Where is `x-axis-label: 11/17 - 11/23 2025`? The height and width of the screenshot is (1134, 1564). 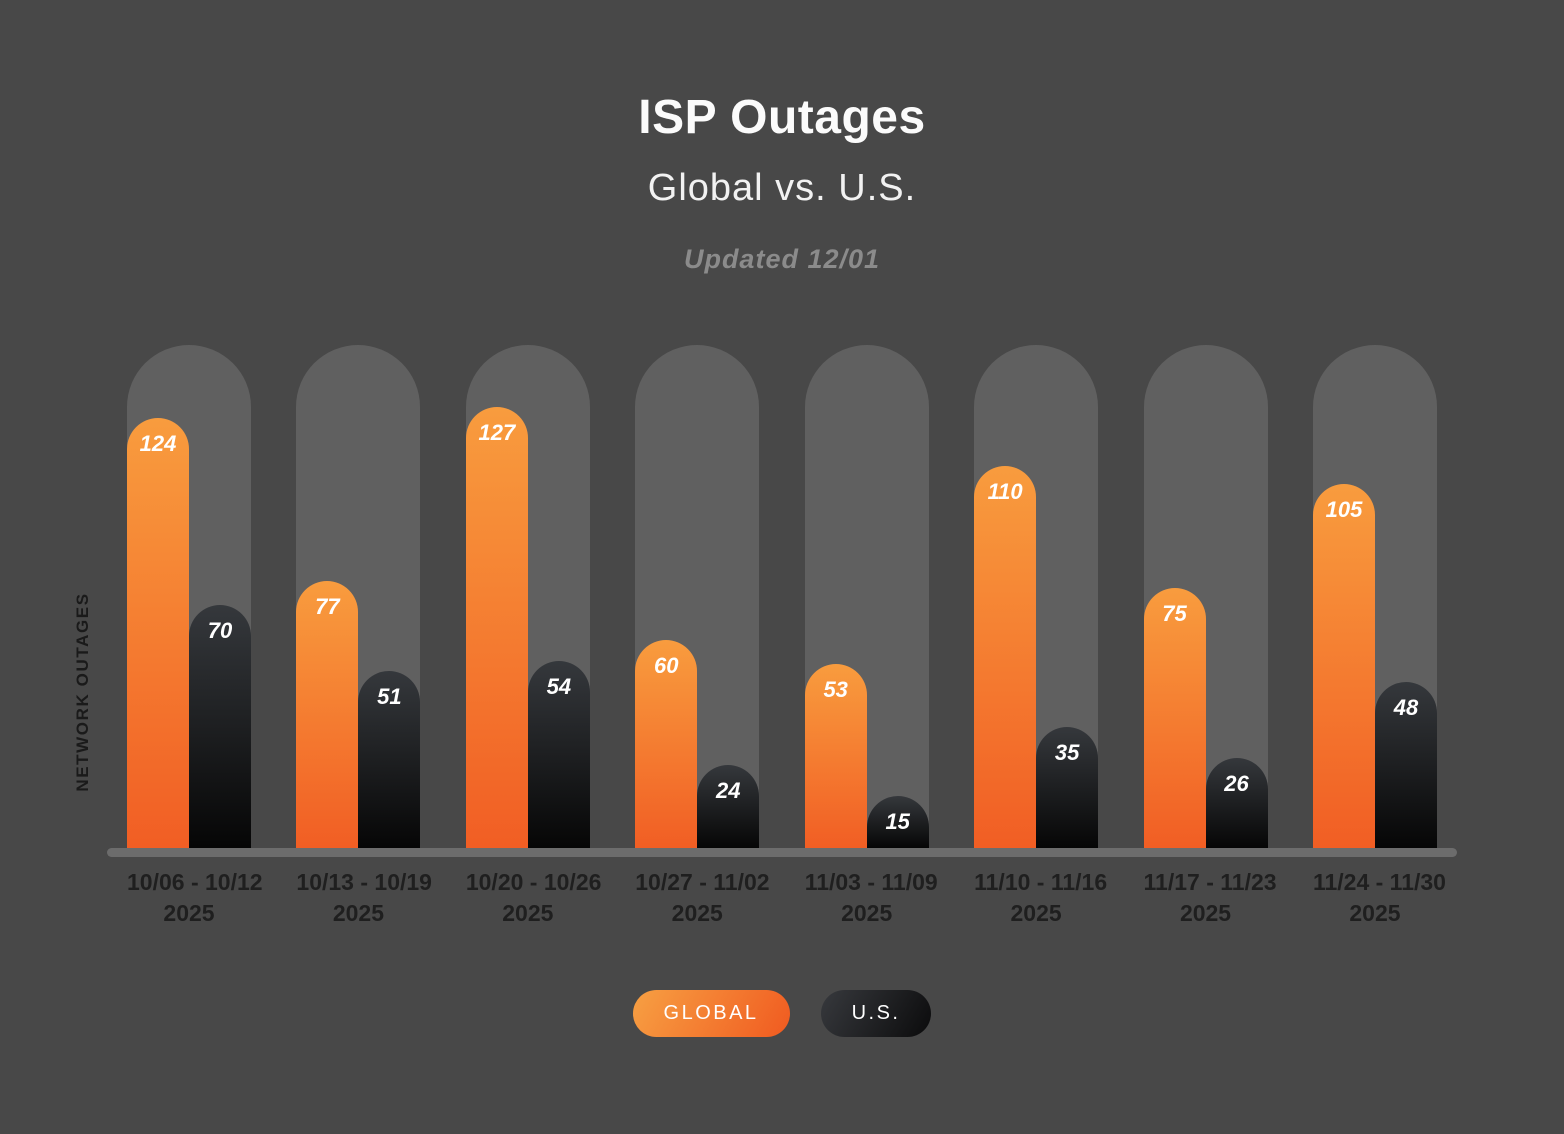 x-axis-label: 11/17 - 11/23 2025 is located at coordinates (1210, 898).